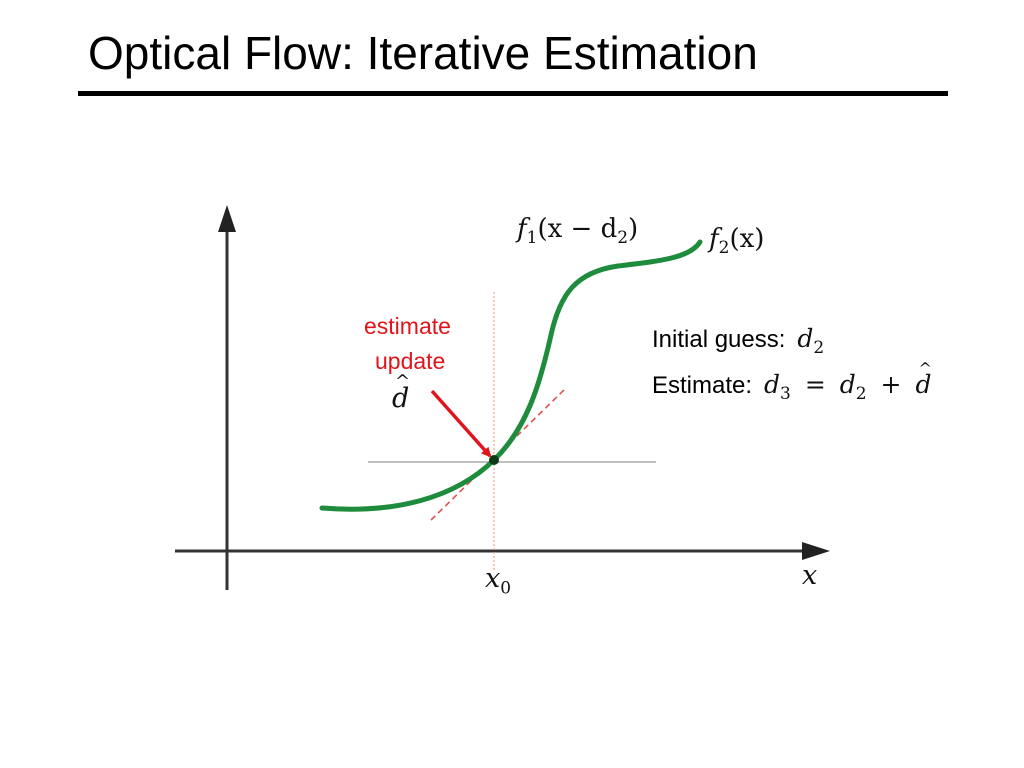 The image size is (1024, 768). What do you see at coordinates (925, 368) in the screenshot?
I see `estimate-hat-accent: ^` at bounding box center [925, 368].